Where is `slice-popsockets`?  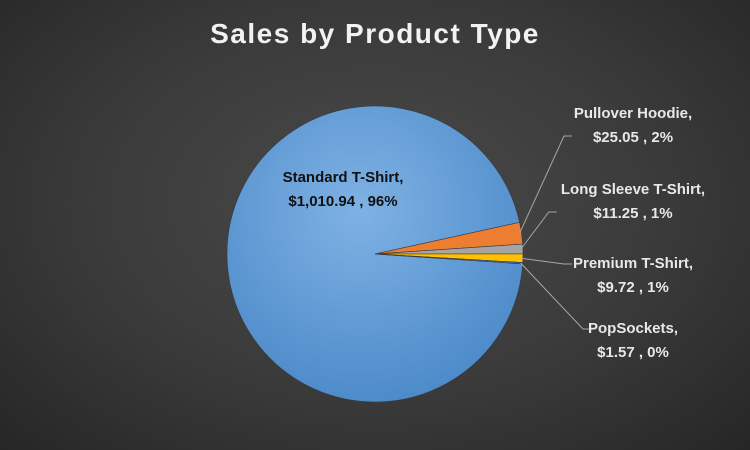
slice-popsockets is located at coordinates (449, 259).